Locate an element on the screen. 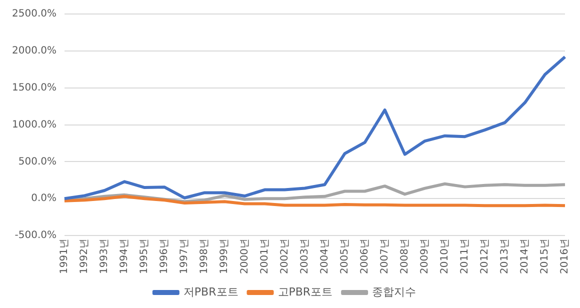 The image size is (580, 308). x-tick-label: 2014년 is located at coordinates (525, 256).